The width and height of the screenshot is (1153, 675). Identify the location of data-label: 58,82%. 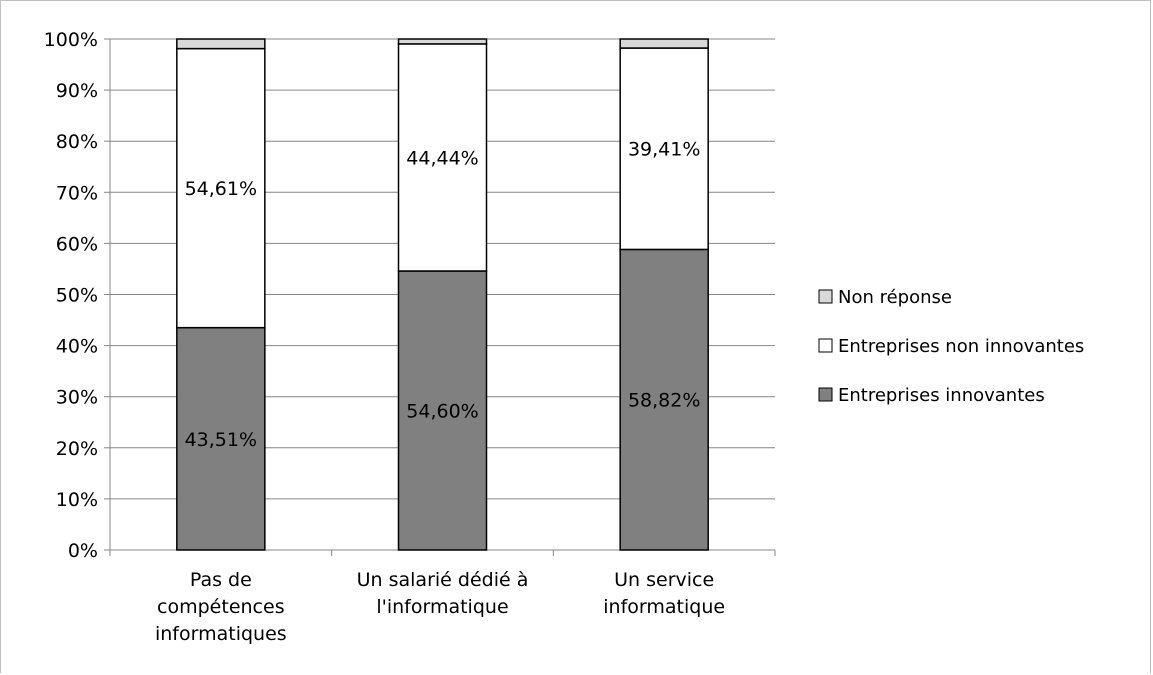
(664, 401).